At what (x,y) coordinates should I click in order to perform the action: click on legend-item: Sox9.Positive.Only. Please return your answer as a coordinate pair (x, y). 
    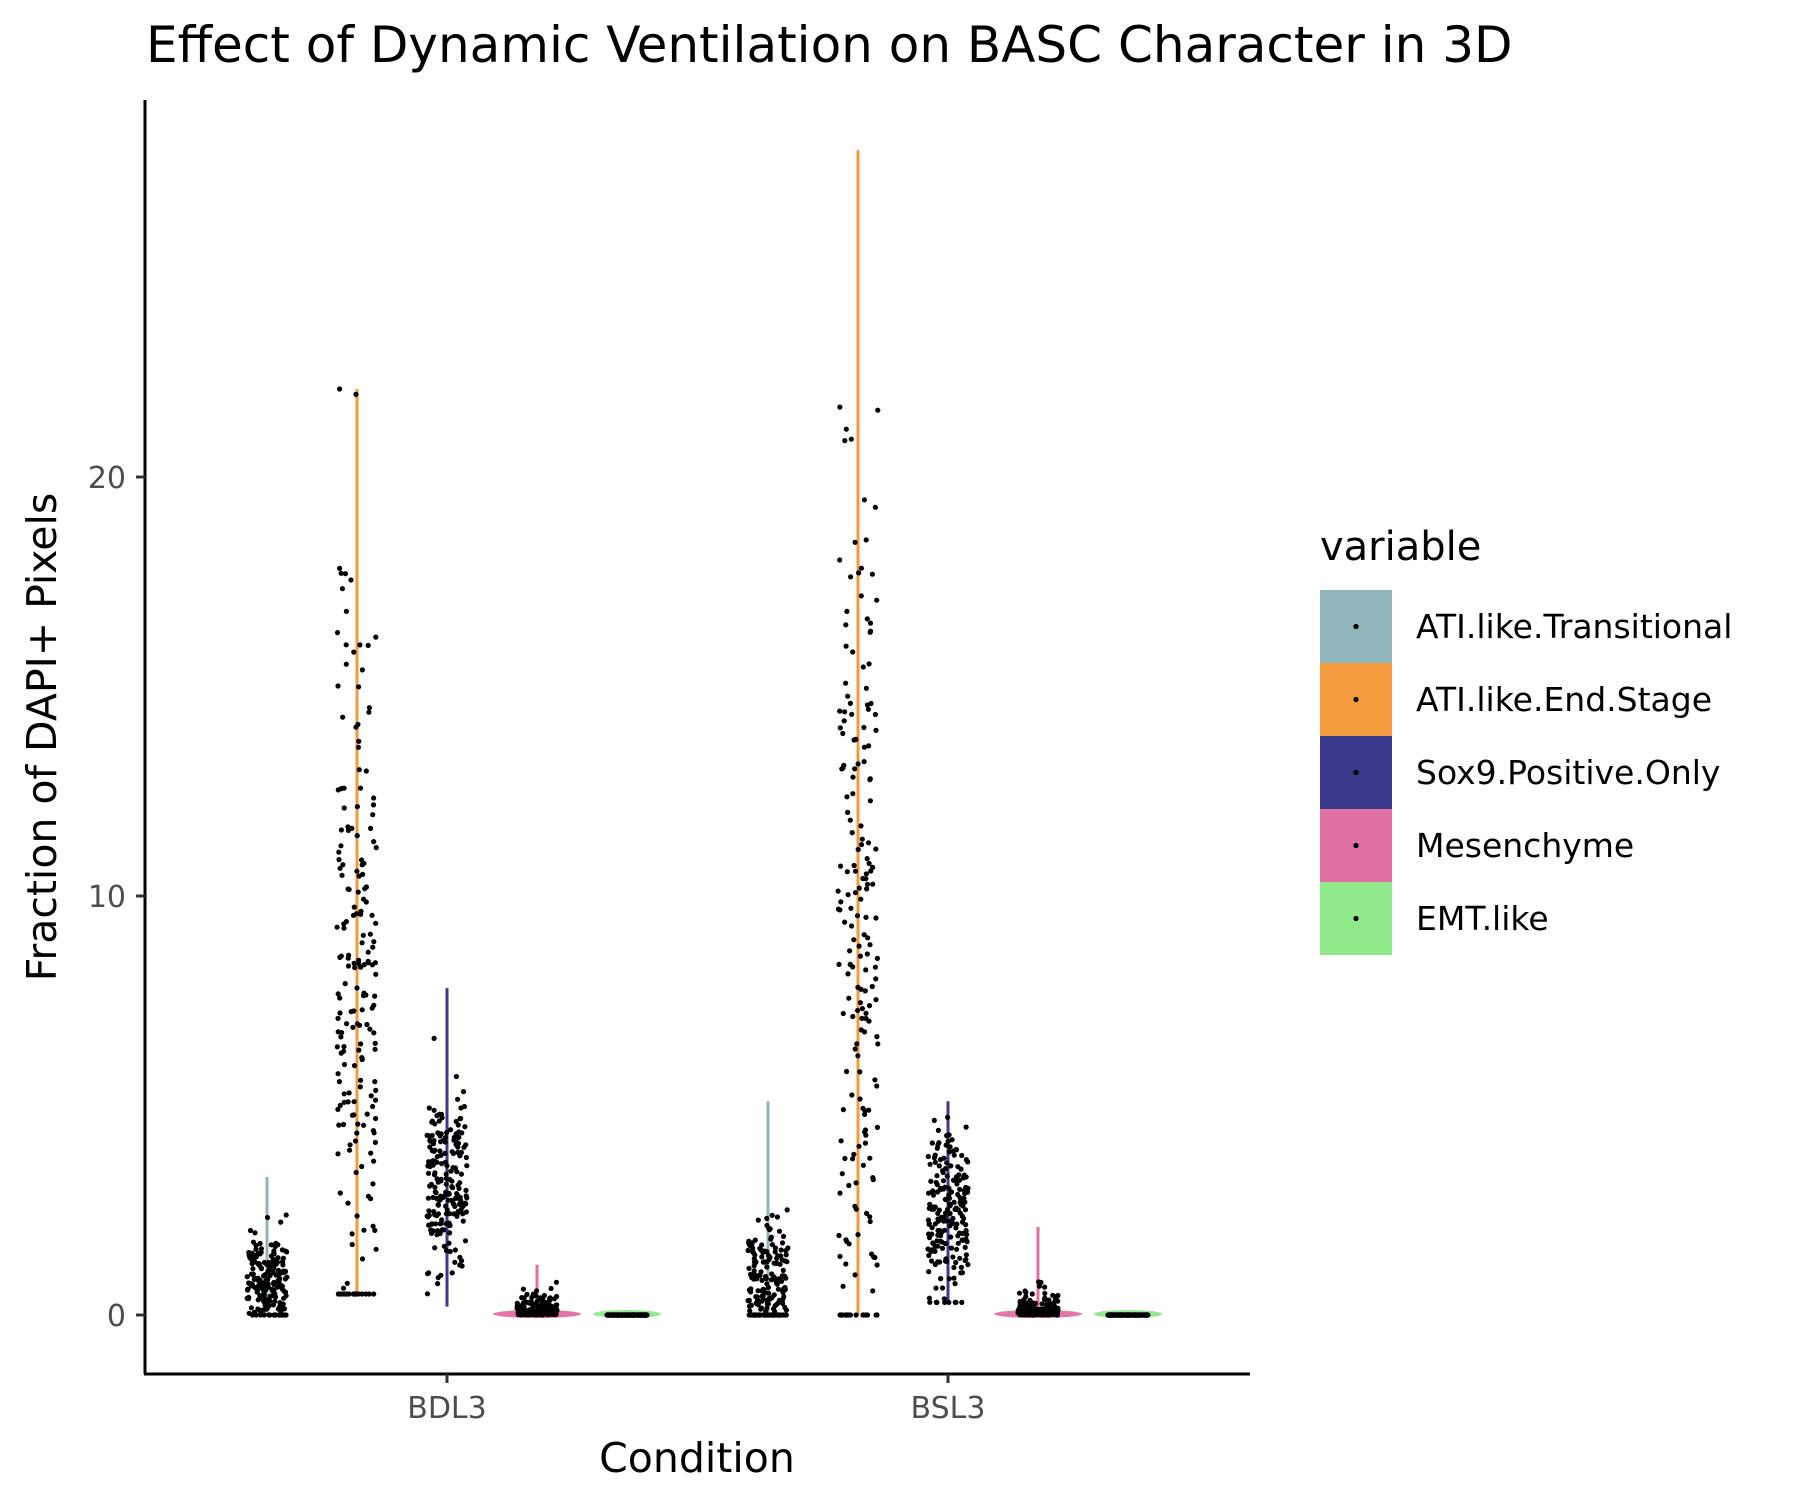
    Looking at the image, I should click on (1520, 772).